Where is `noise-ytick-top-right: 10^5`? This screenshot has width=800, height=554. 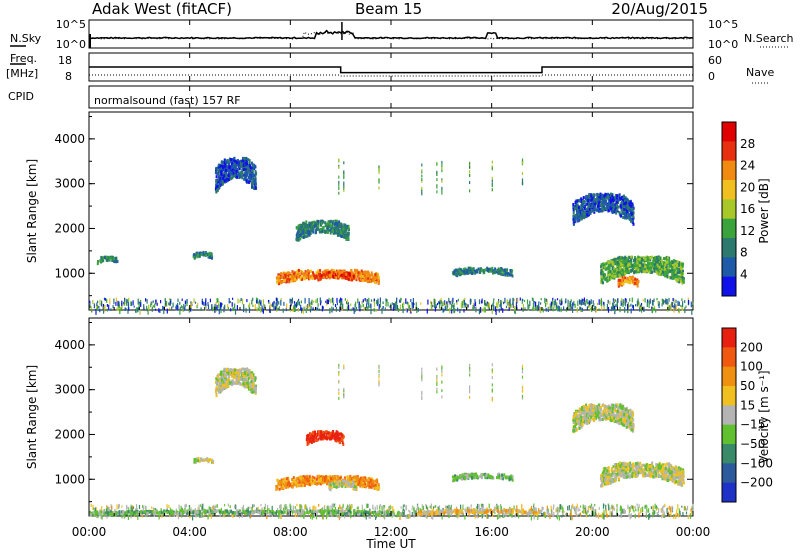 noise-ytick-top-right: 10^5 is located at coordinates (723, 24).